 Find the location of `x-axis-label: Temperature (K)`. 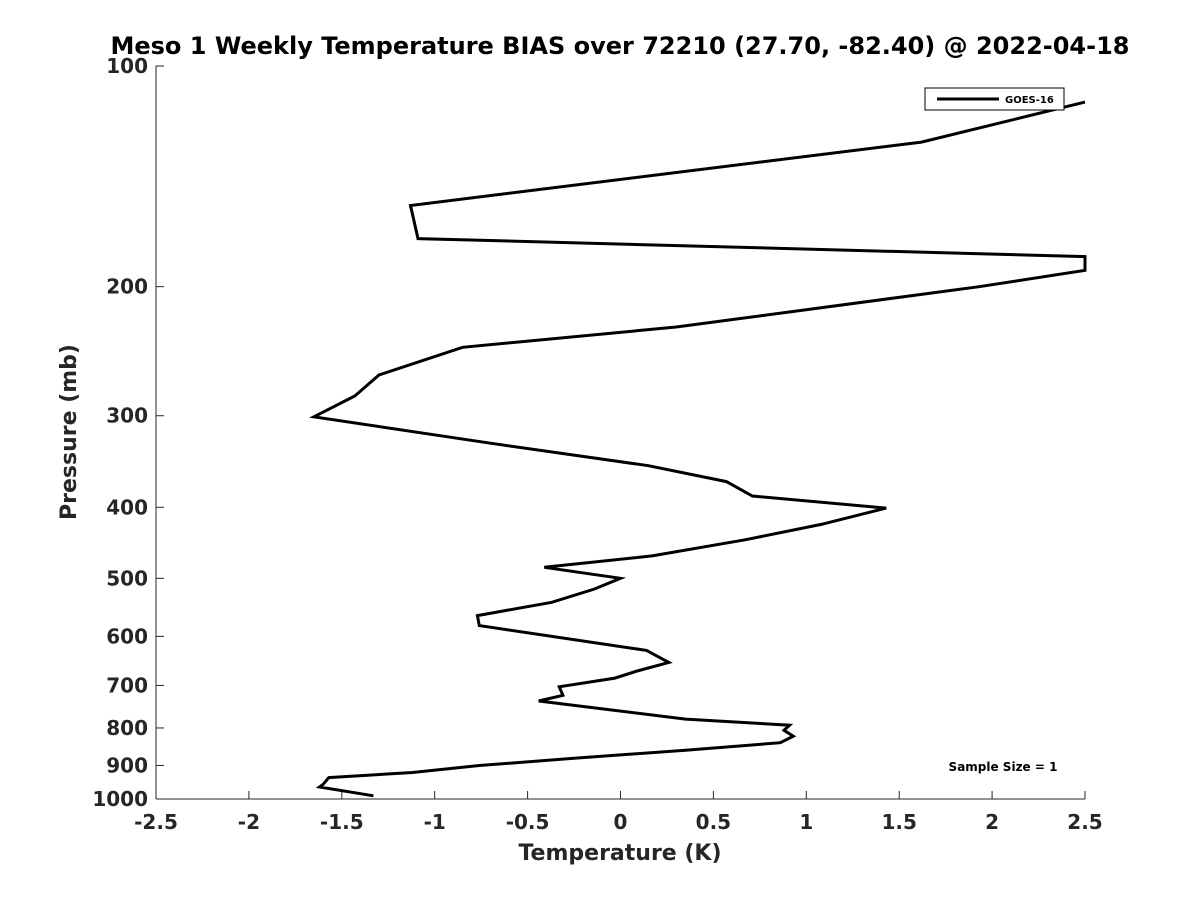

x-axis-label: Temperature (K) is located at coordinates (619, 853).